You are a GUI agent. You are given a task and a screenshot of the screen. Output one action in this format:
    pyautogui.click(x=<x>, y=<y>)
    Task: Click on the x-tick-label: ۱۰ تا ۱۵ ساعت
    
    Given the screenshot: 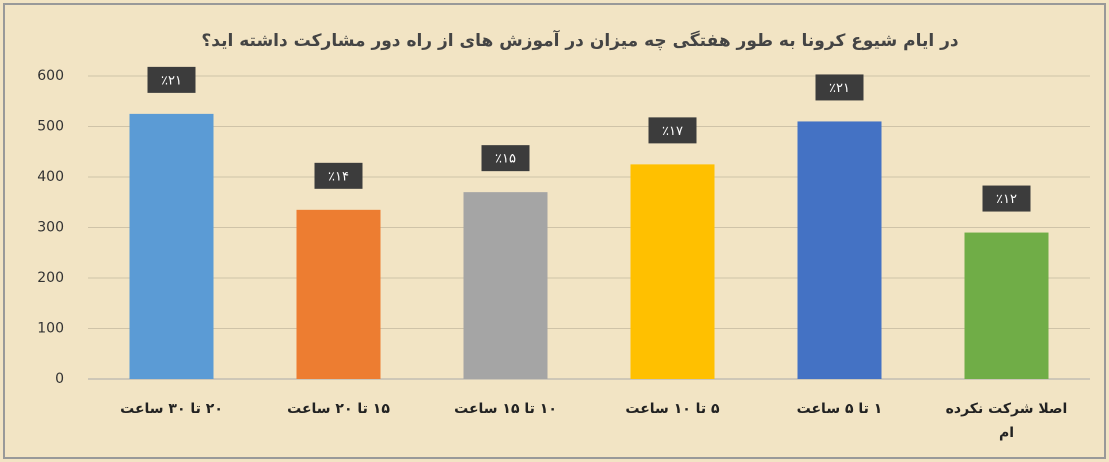 What is the action you would take?
    pyautogui.click(x=505, y=409)
    